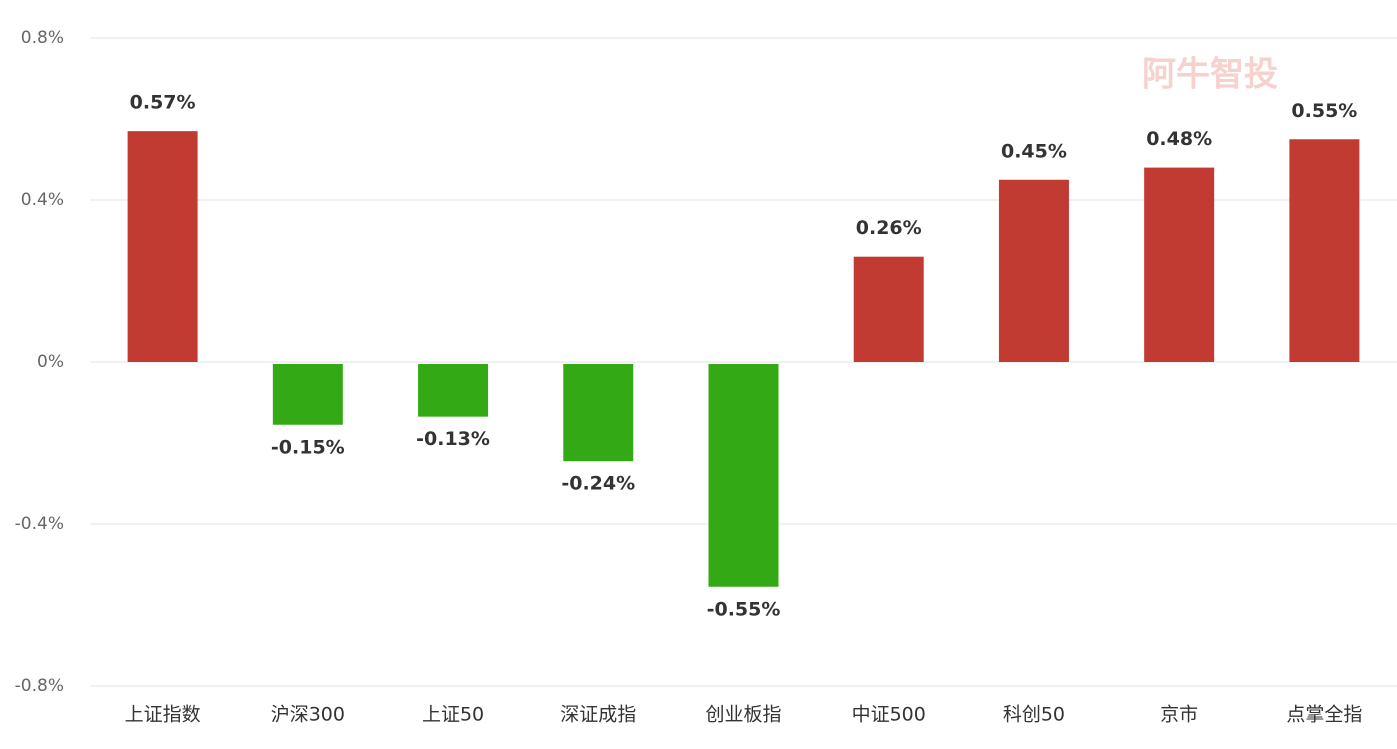  What do you see at coordinates (1324, 111) in the screenshot?
I see `value-label: 0.55%` at bounding box center [1324, 111].